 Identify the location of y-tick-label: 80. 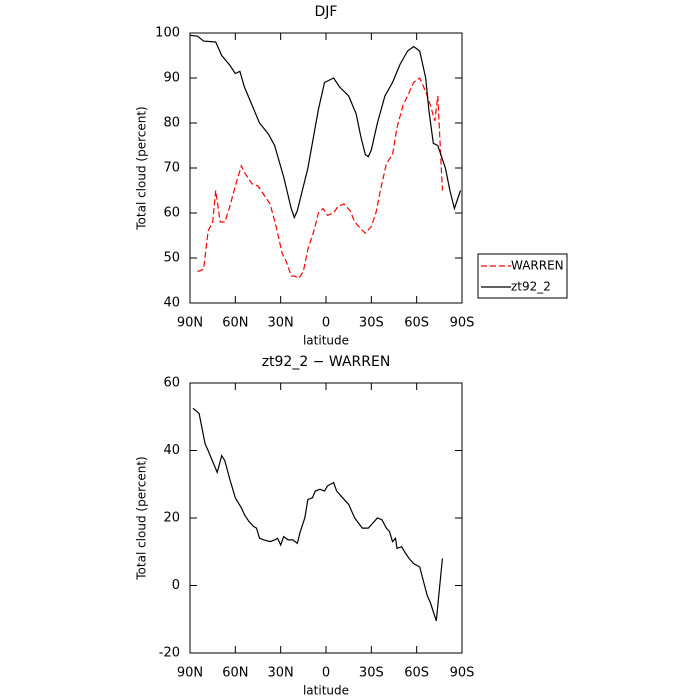
(171, 123).